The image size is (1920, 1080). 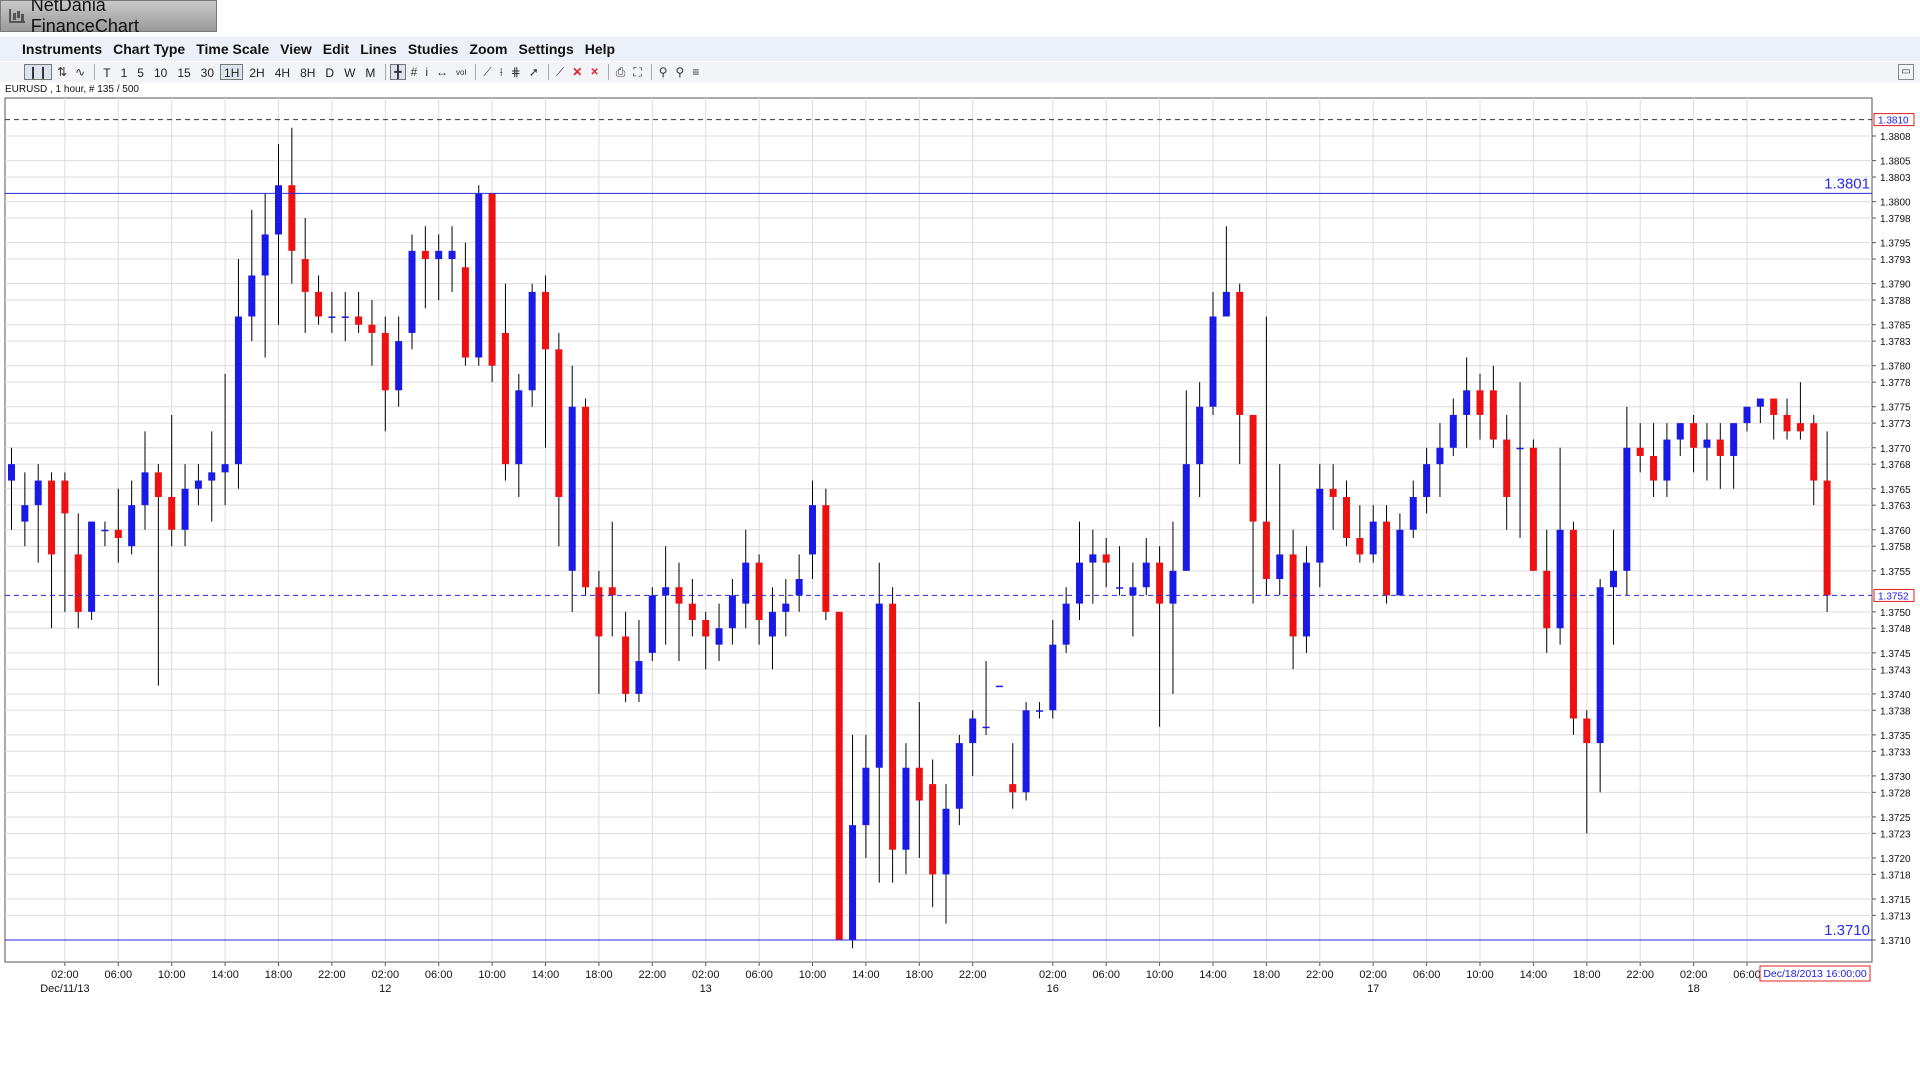 I want to click on x-tick-label: 02:00, so click(x=1053, y=975).